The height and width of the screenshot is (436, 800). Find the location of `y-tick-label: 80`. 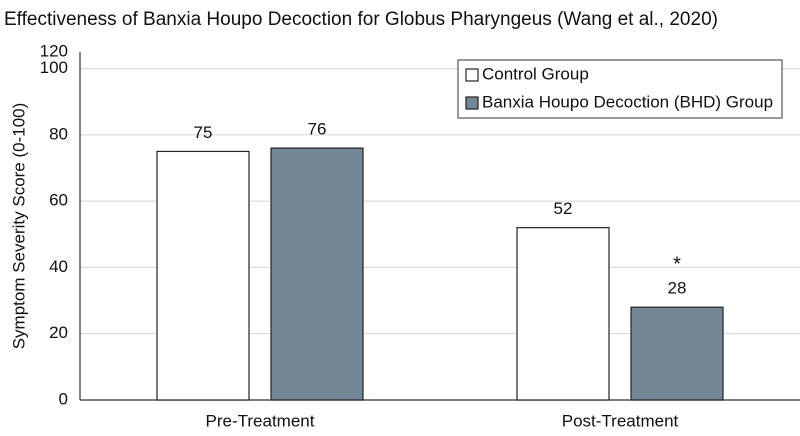

y-tick-label: 80 is located at coordinates (58, 133).